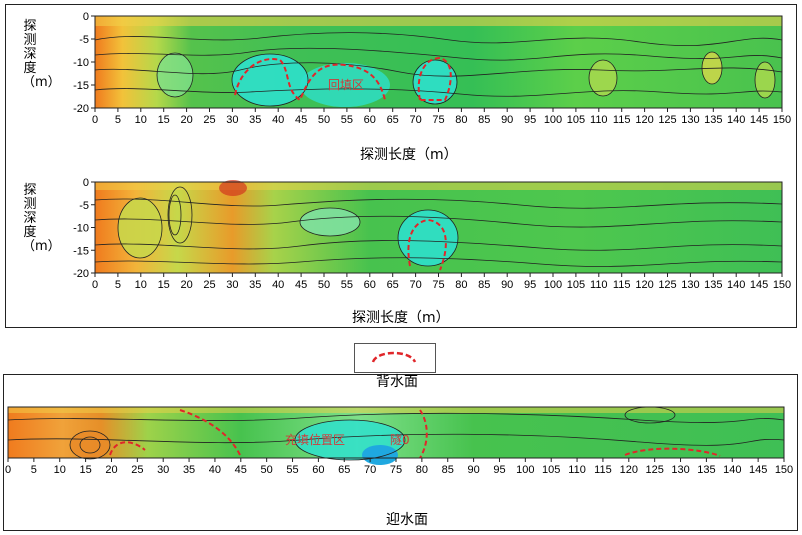 Image resolution: width=802 pixels, height=535 pixels. Describe the element at coordinates (255, 285) in the screenshot. I see `panel2-xtick-label: 35` at that location.